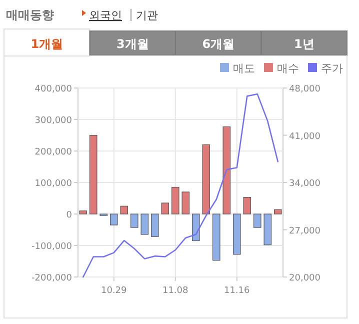 This screenshot has width=359, height=324. Describe the element at coordinates (305, 279) in the screenshot. I see `y2-tick-label: 20,000` at that location.